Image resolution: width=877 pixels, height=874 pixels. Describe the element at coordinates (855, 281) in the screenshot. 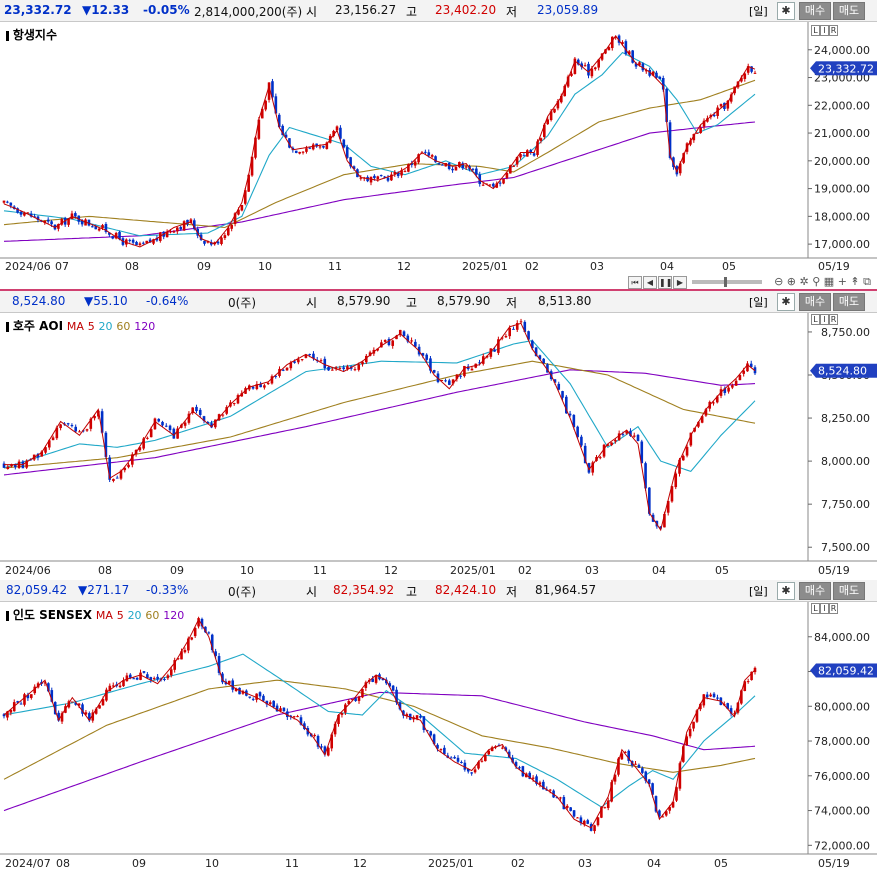

I see `tool2-icon: ↟` at that location.